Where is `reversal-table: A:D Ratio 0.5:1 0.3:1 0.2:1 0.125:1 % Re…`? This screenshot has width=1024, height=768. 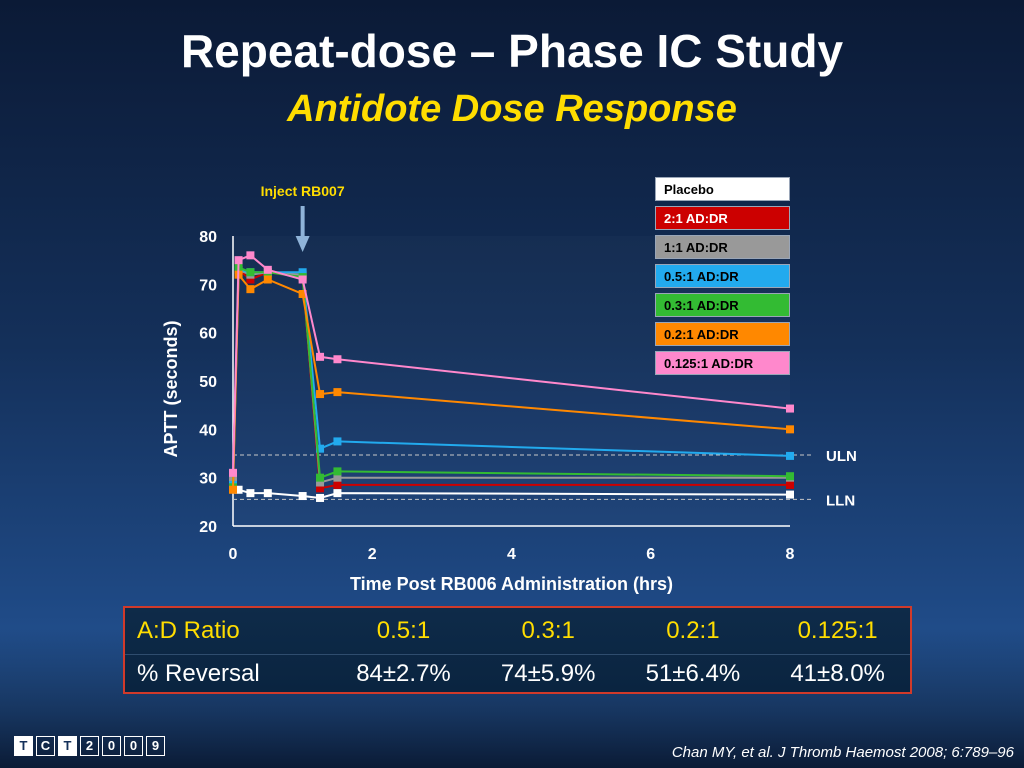
reversal-table: A:D Ratio 0.5:1 0.3:1 0.2:1 0.125:1 % Re… is located at coordinates (517, 650).